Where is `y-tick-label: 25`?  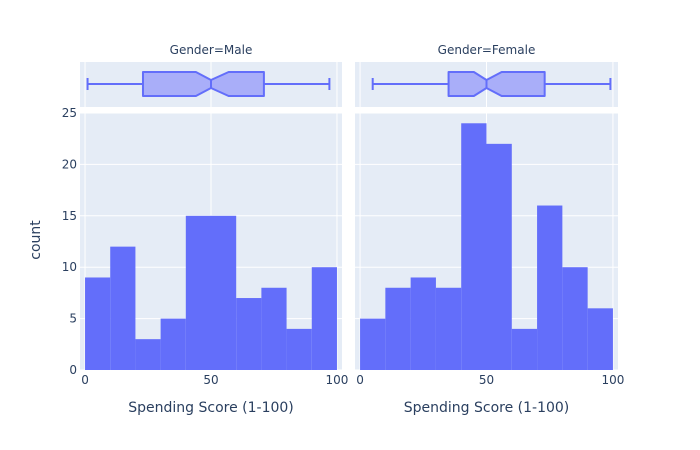
y-tick-label: 25 is located at coordinates (69, 113).